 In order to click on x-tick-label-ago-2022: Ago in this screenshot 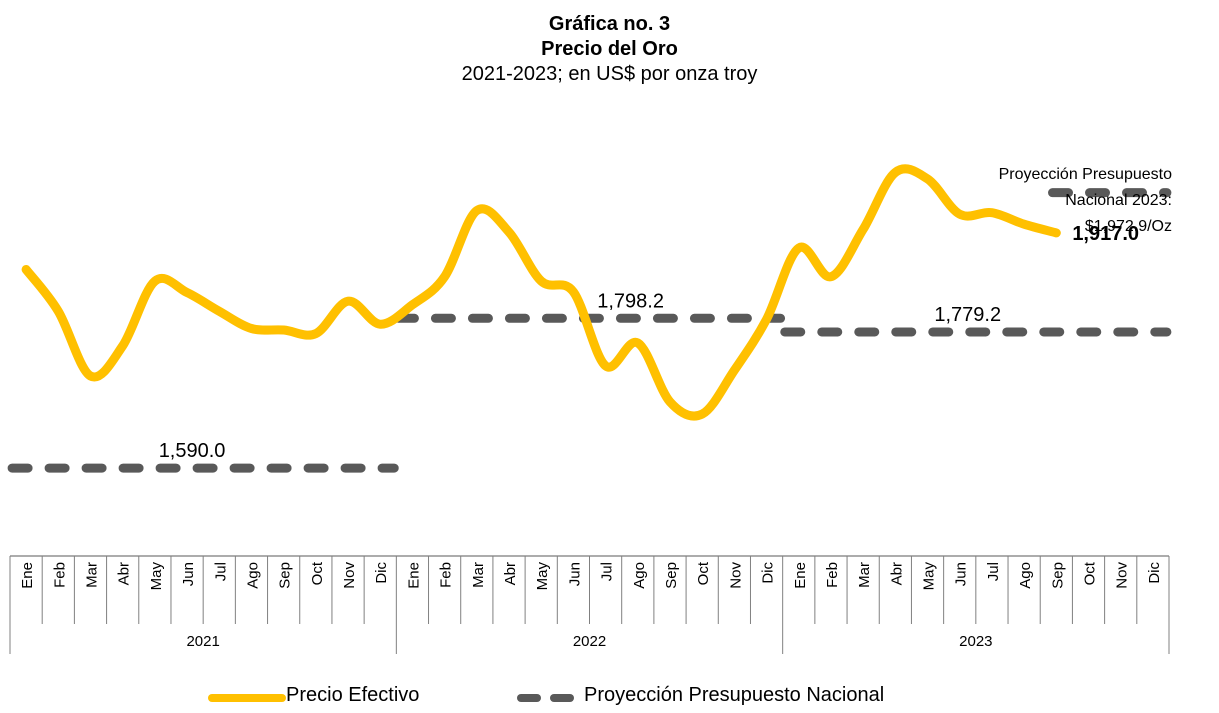, I will do `click(639, 575)`.